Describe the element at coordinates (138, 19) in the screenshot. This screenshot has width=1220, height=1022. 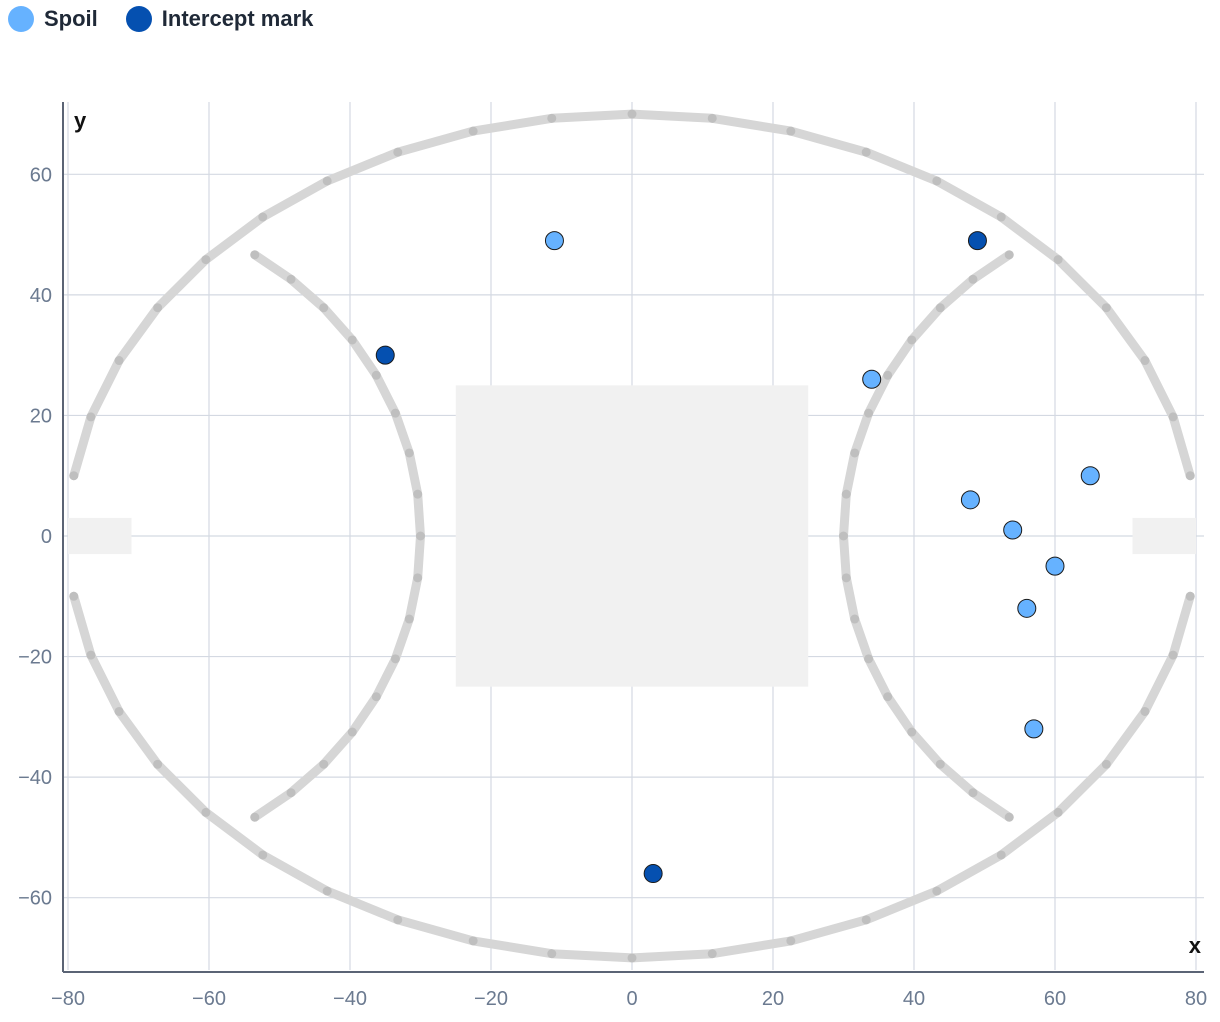
I see `legend-swatch-intercept-mark` at that location.